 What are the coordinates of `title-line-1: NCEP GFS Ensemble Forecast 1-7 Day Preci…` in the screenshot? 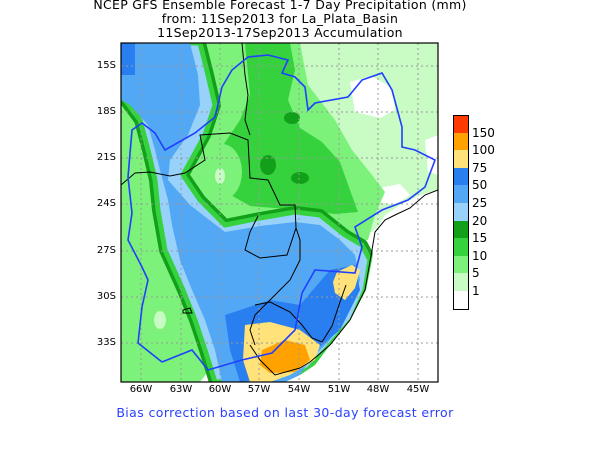 It's located at (280, 6).